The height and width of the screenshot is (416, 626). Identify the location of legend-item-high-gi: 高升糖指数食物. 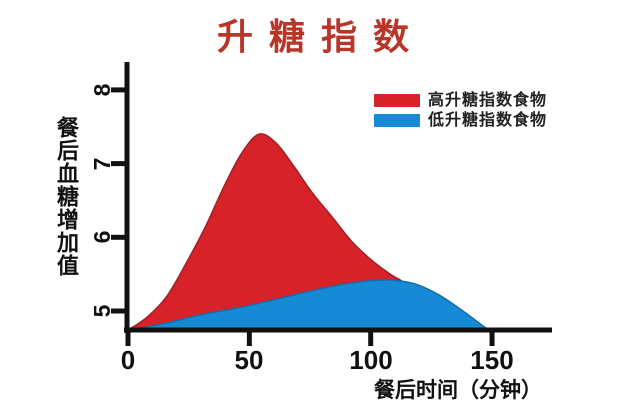
(460, 100).